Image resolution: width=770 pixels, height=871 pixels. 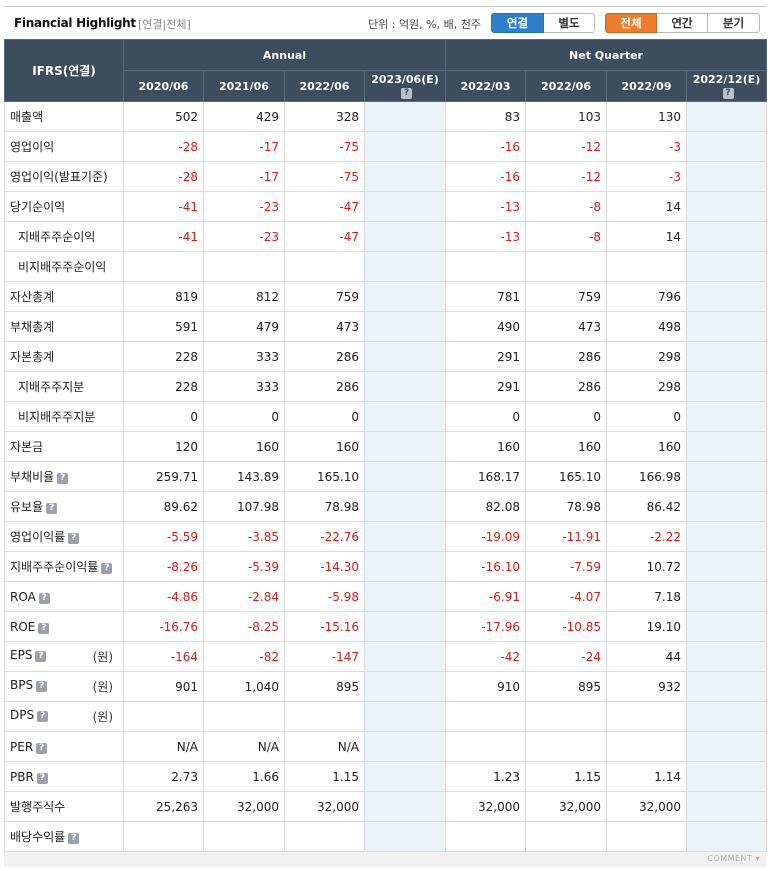 I want to click on table-cell: 165.10, so click(x=324, y=476).